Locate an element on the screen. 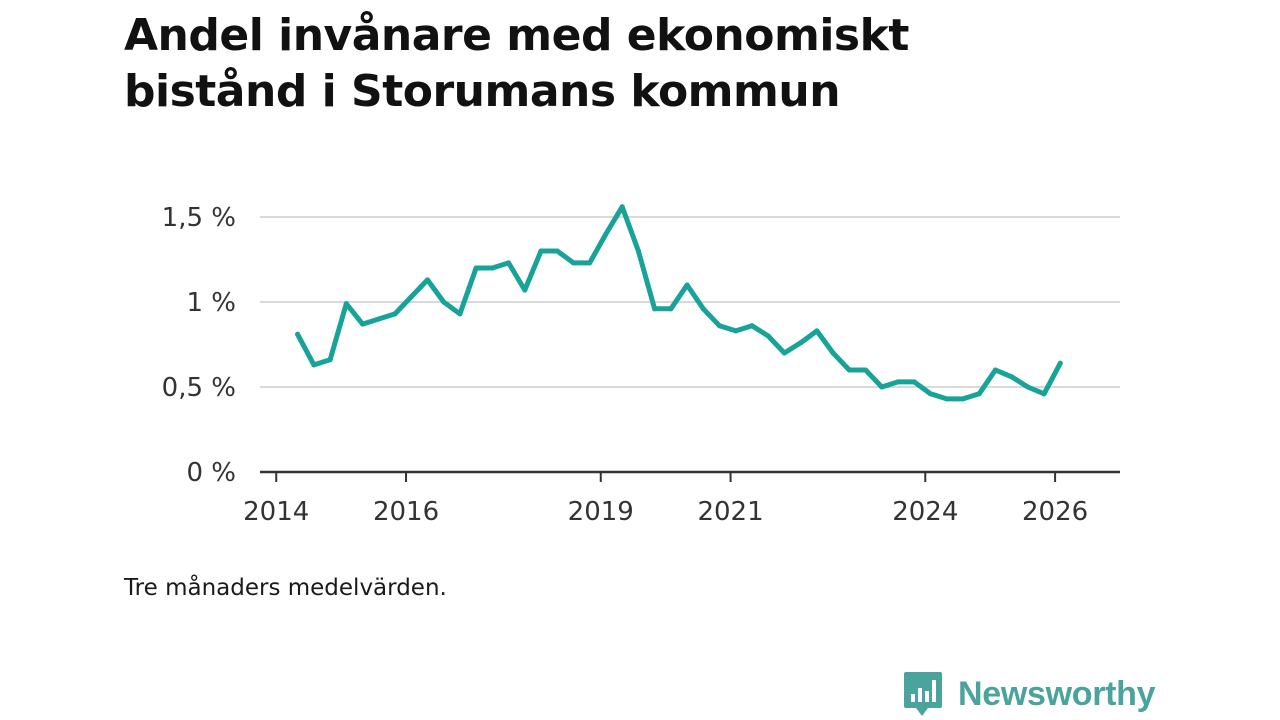 This screenshot has width=1280, height=720. x-tick-label: 2019 is located at coordinates (601, 512).